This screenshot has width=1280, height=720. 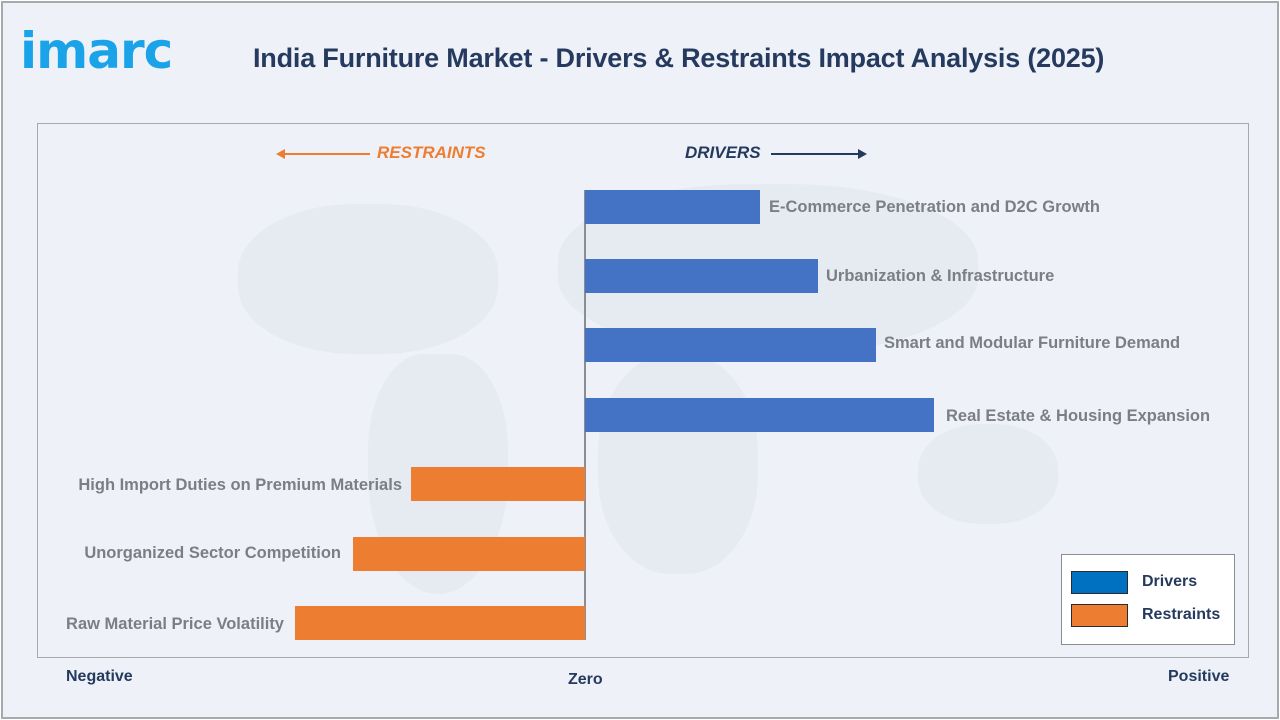 What do you see at coordinates (730, 345) in the screenshot?
I see `driver-bar-smart-modular` at bounding box center [730, 345].